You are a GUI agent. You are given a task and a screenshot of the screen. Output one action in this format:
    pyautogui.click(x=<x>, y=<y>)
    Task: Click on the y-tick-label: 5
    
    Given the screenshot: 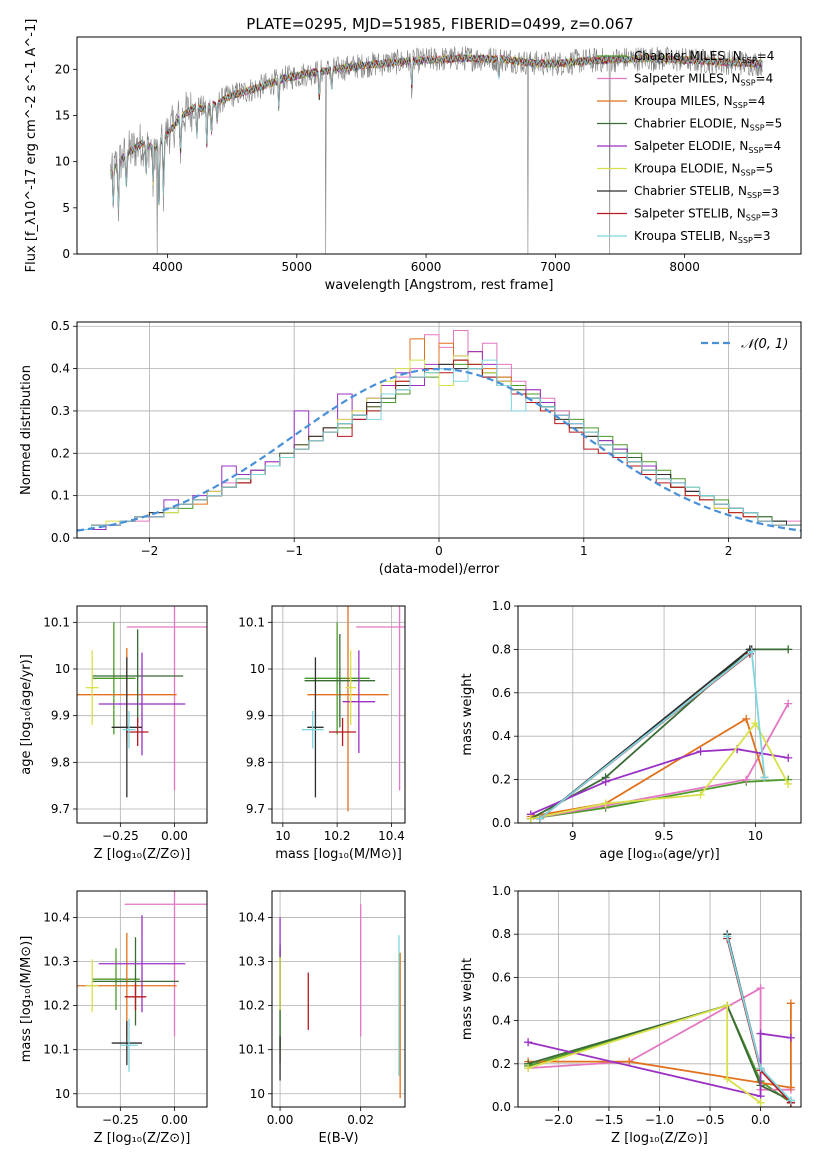 What is the action you would take?
    pyautogui.click(x=66, y=208)
    